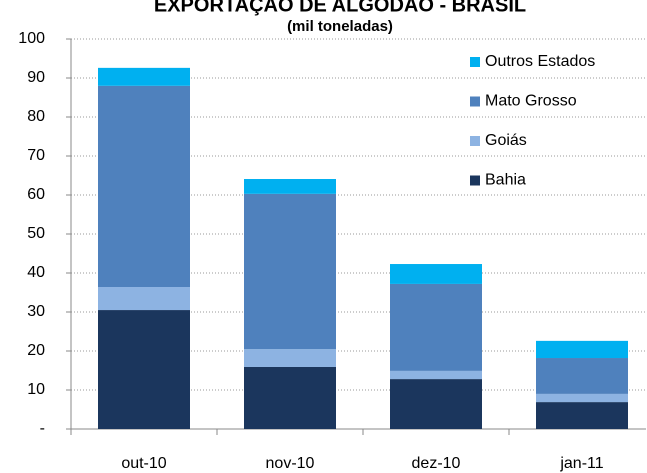  I want to click on y-tick-label: 10, so click(36, 389).